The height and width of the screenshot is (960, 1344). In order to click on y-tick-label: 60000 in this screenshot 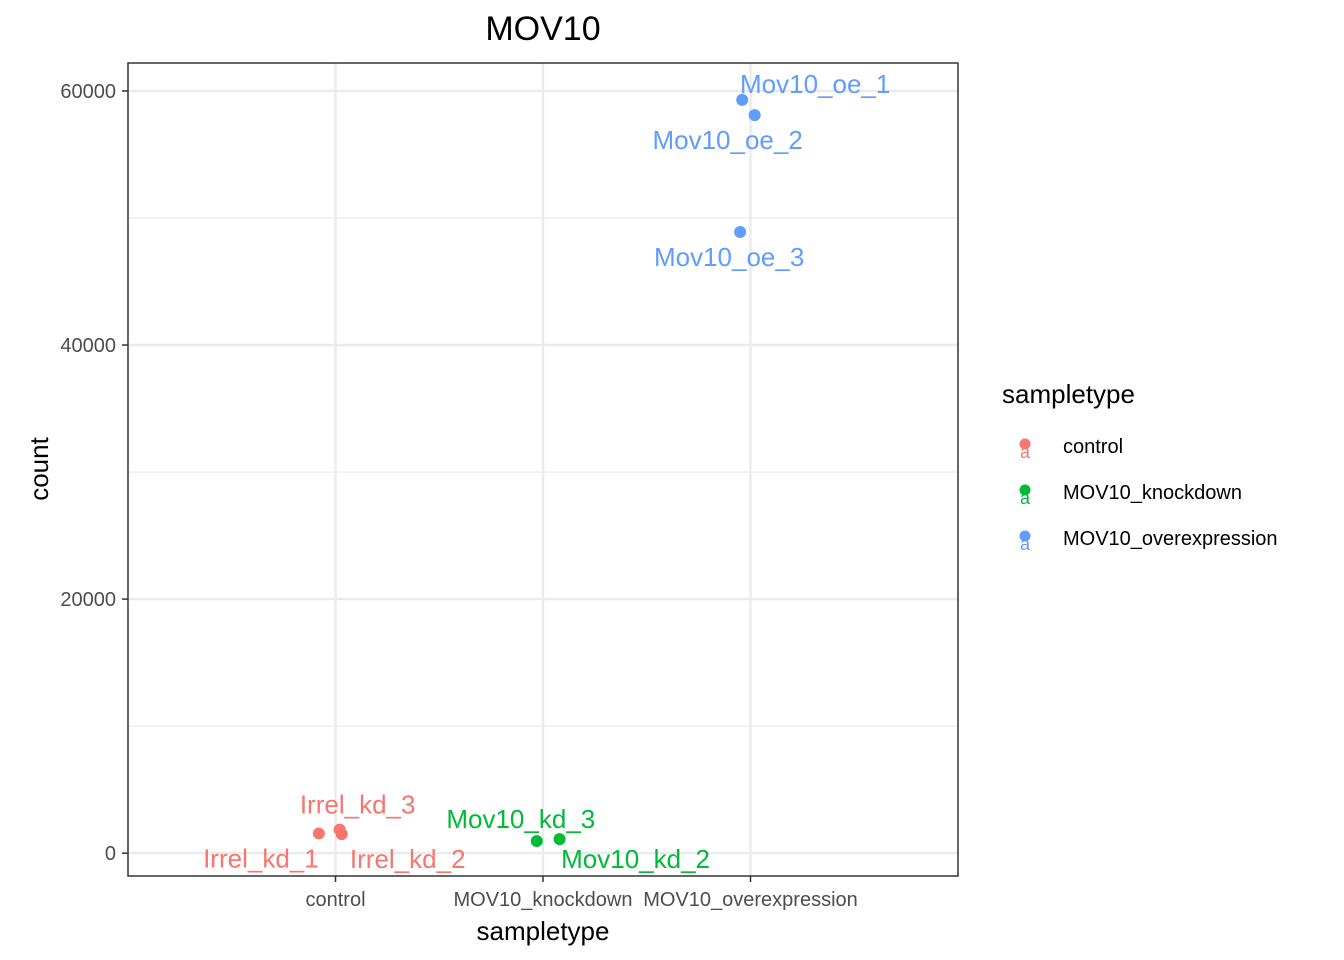, I will do `click(88, 92)`.